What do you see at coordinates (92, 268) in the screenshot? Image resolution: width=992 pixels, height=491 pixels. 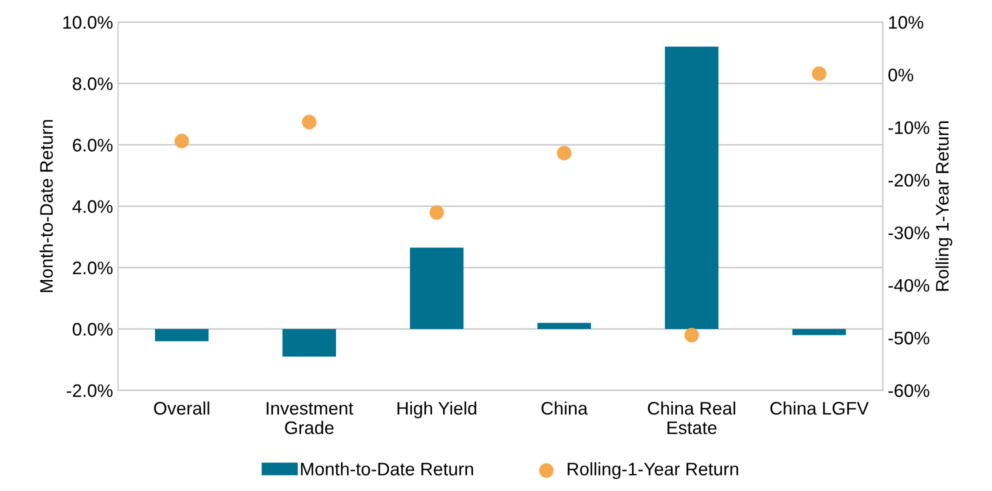 I see `y-tick-label: 2.0%` at bounding box center [92, 268].